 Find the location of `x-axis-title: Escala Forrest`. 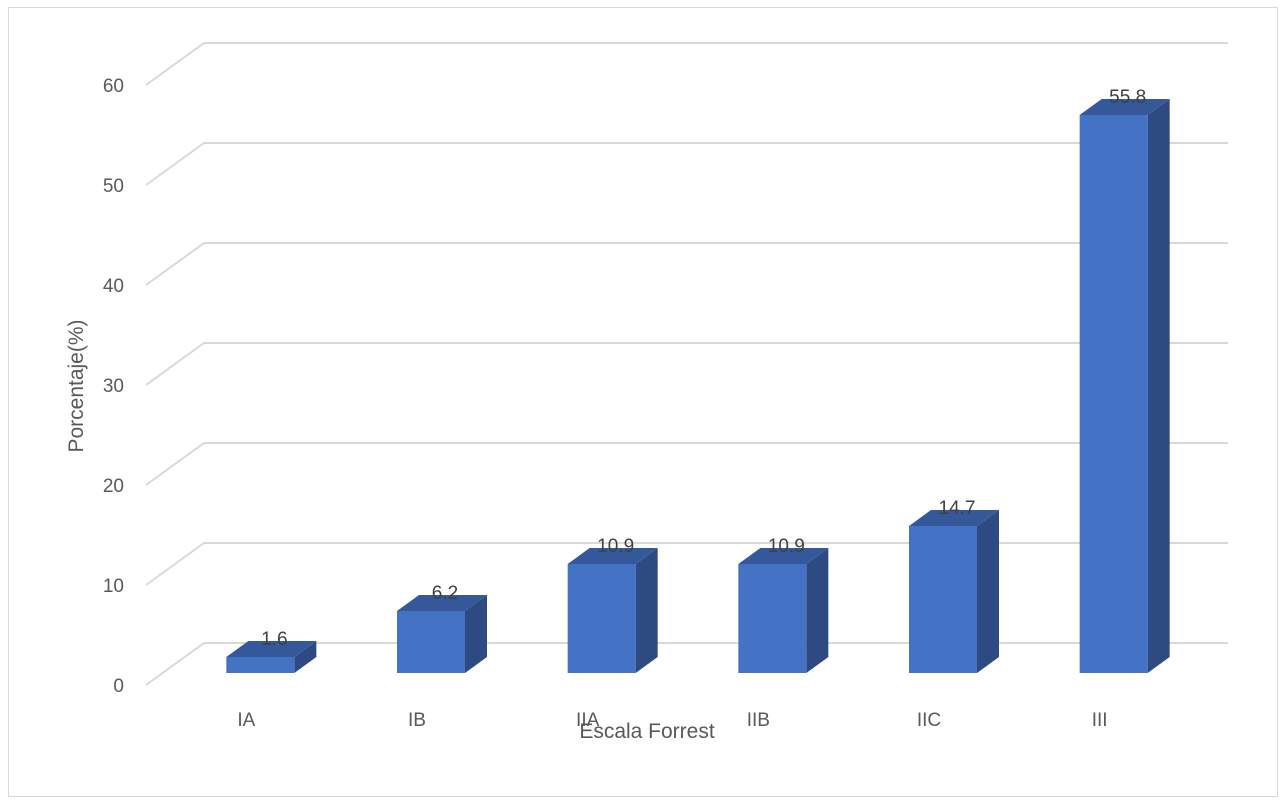

x-axis-title: Escala Forrest is located at coordinates (647, 731).